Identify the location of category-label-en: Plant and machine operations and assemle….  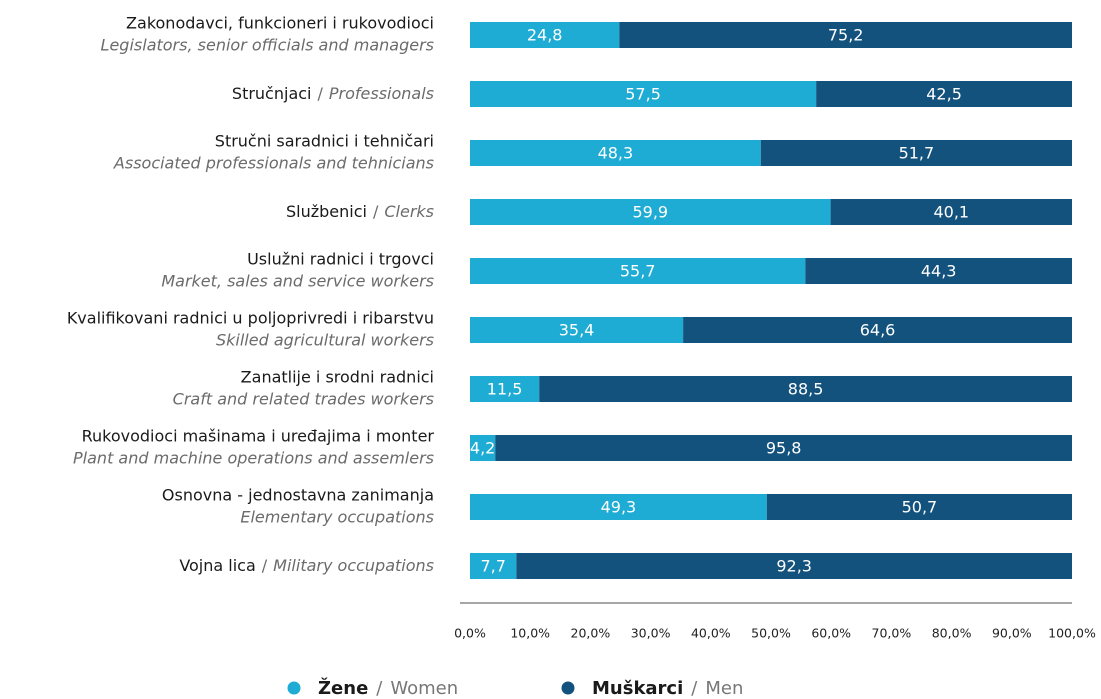
(253, 458).